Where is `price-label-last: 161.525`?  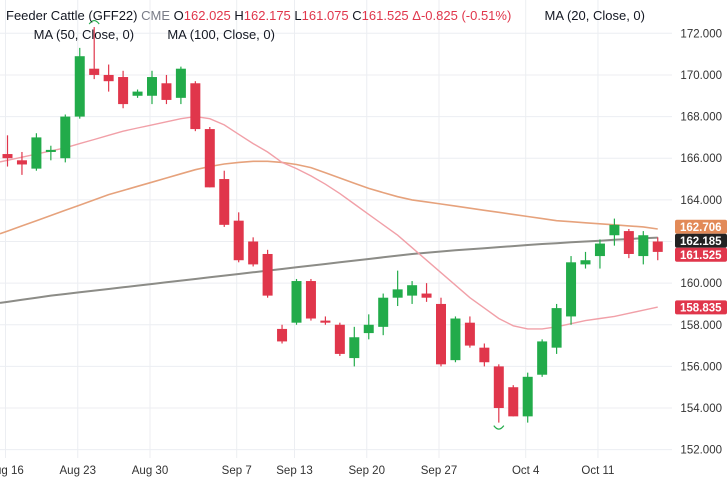 price-label-last: 161.525 is located at coordinates (701, 254).